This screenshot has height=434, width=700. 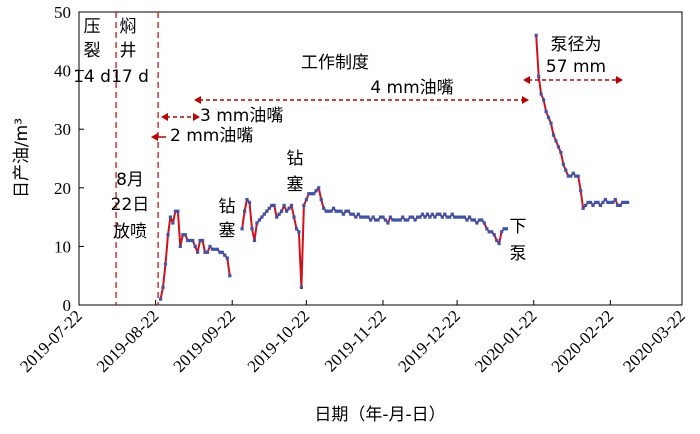 I want to click on x-tick-label: 2019-08-22, so click(x=128, y=341).